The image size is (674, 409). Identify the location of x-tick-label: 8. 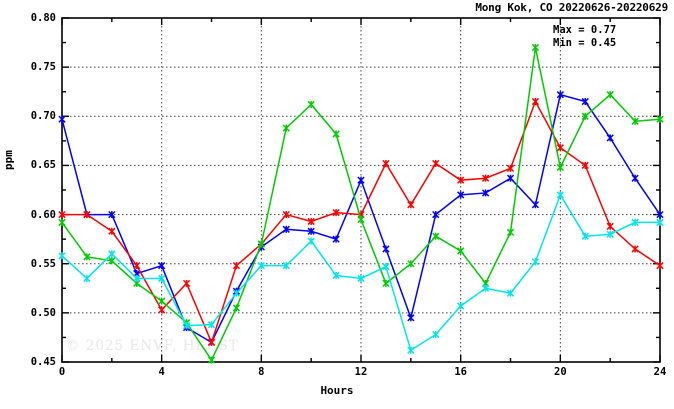
(261, 372).